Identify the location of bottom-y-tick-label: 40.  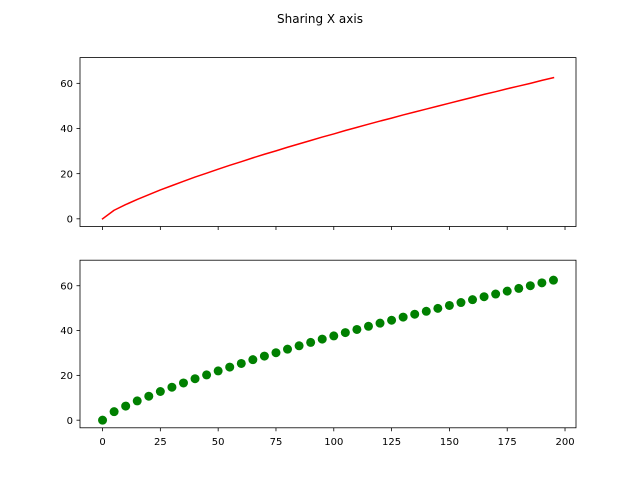
(66, 331).